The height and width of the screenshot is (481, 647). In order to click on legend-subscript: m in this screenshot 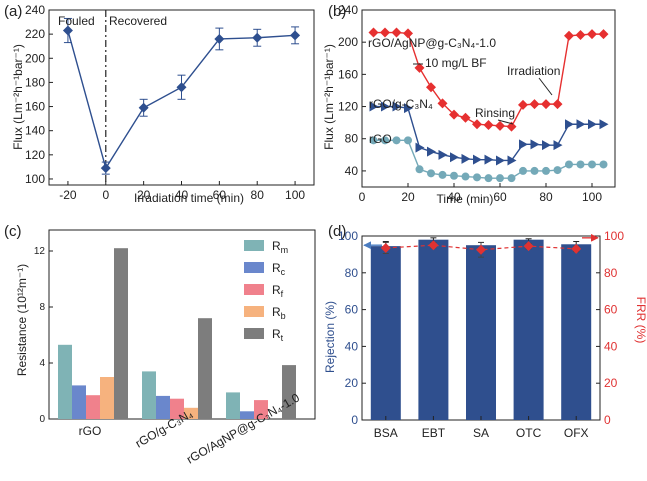, I will do `click(285, 250)`.